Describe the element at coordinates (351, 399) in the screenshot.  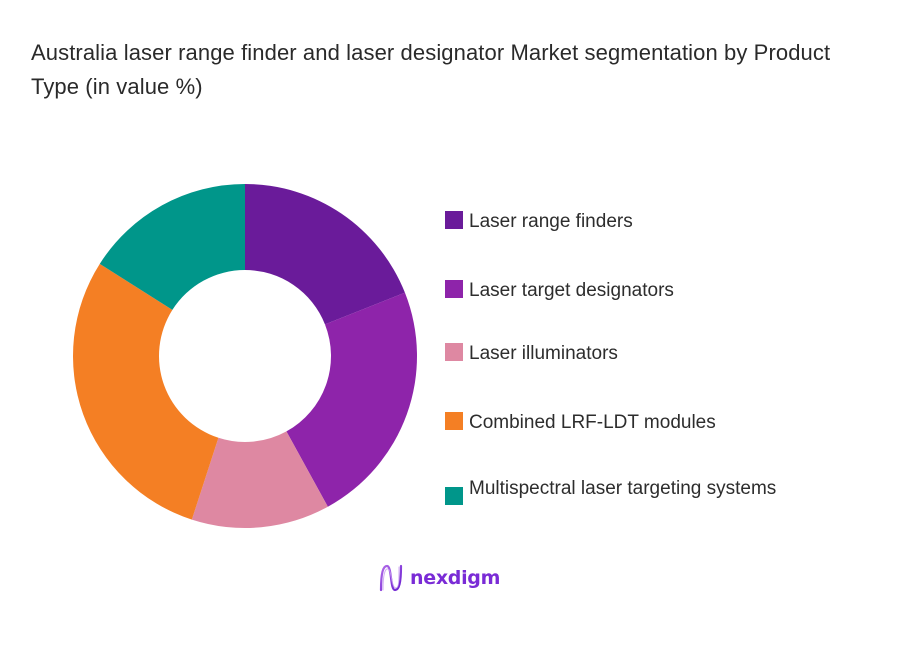
I see `donut-slice-laser-target-designators` at that location.